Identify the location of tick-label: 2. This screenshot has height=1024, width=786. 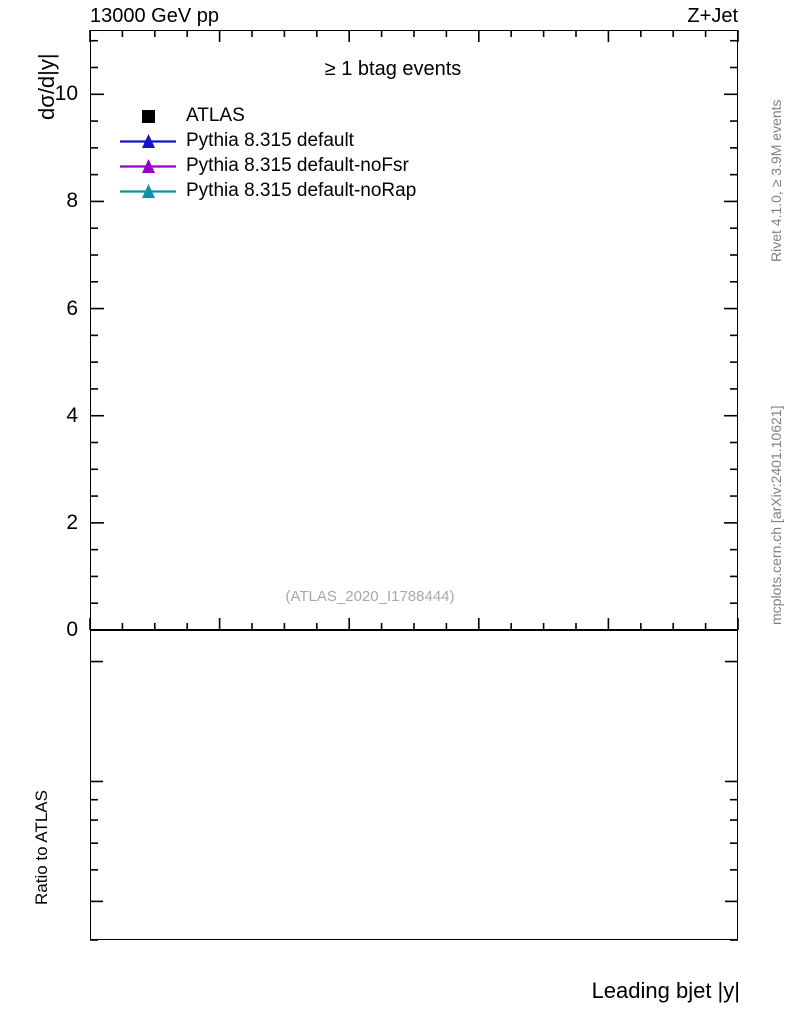
(72, 522).